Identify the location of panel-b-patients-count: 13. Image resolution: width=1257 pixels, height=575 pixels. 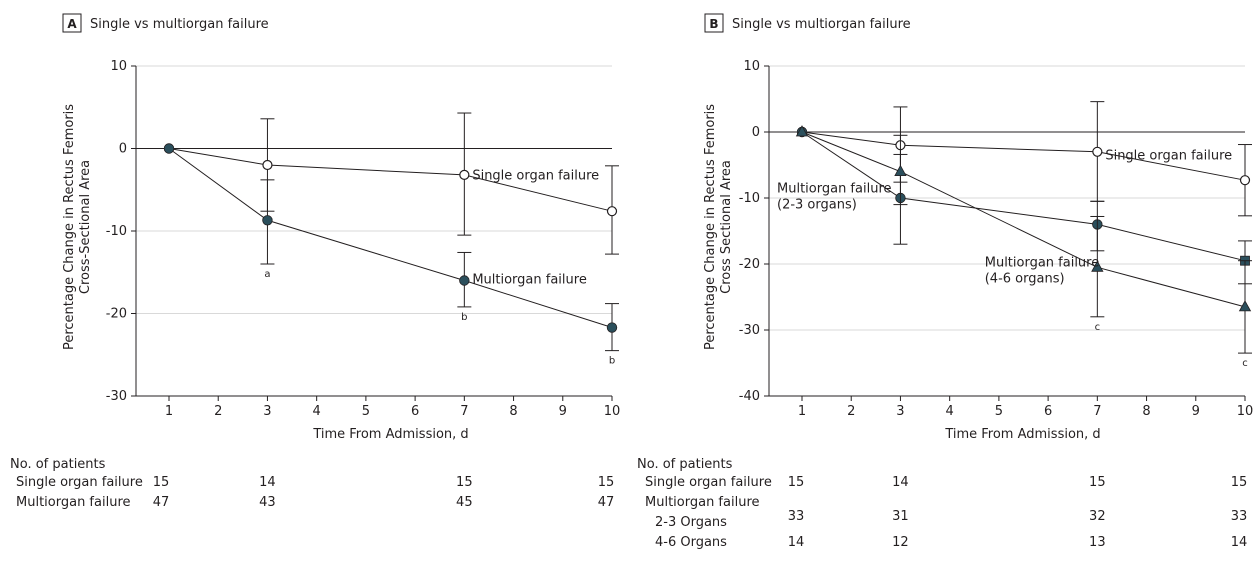
(1097, 542).